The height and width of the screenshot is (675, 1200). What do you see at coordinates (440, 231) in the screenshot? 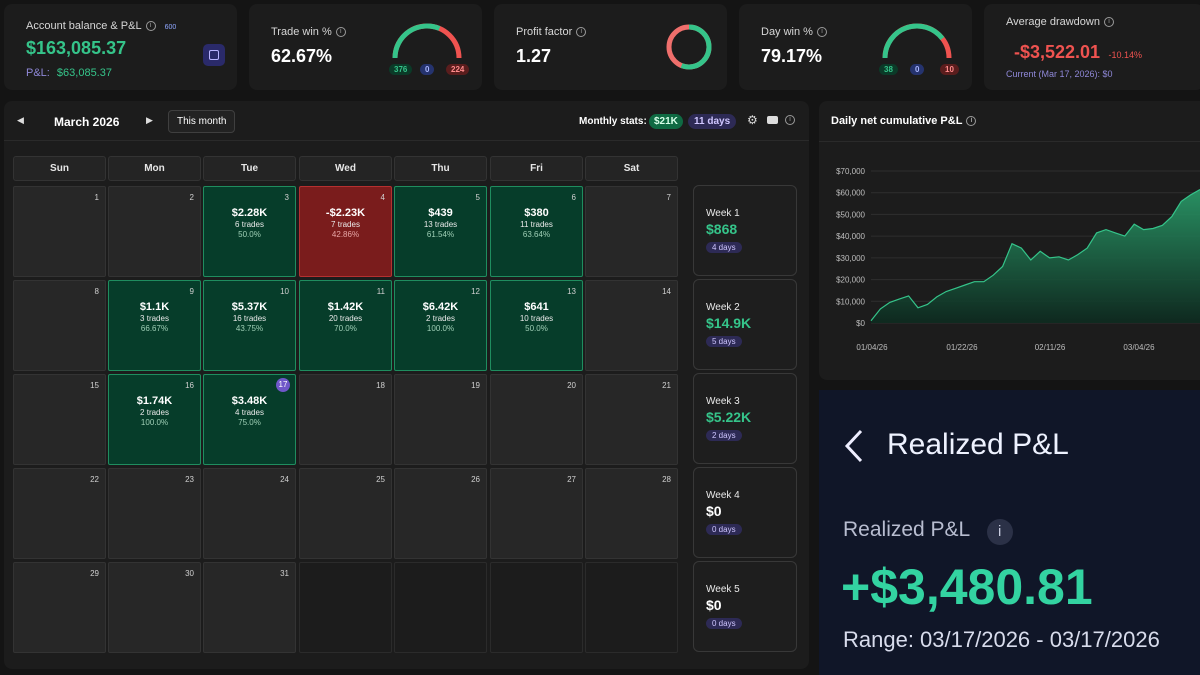
I see `calendar-day-cell: 5 $439 13 trades 61.54%` at bounding box center [440, 231].